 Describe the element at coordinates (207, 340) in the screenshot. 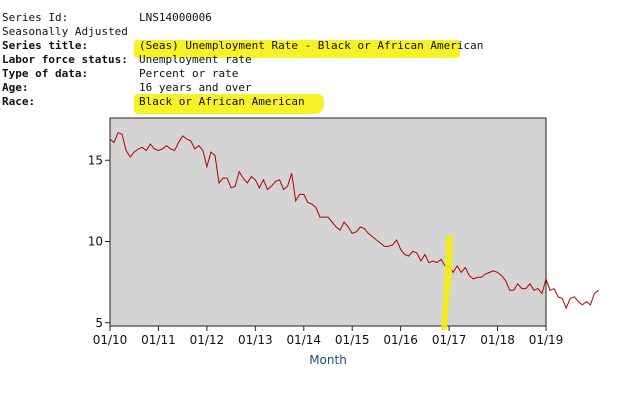

I see `x-tick-label: 01/12` at that location.